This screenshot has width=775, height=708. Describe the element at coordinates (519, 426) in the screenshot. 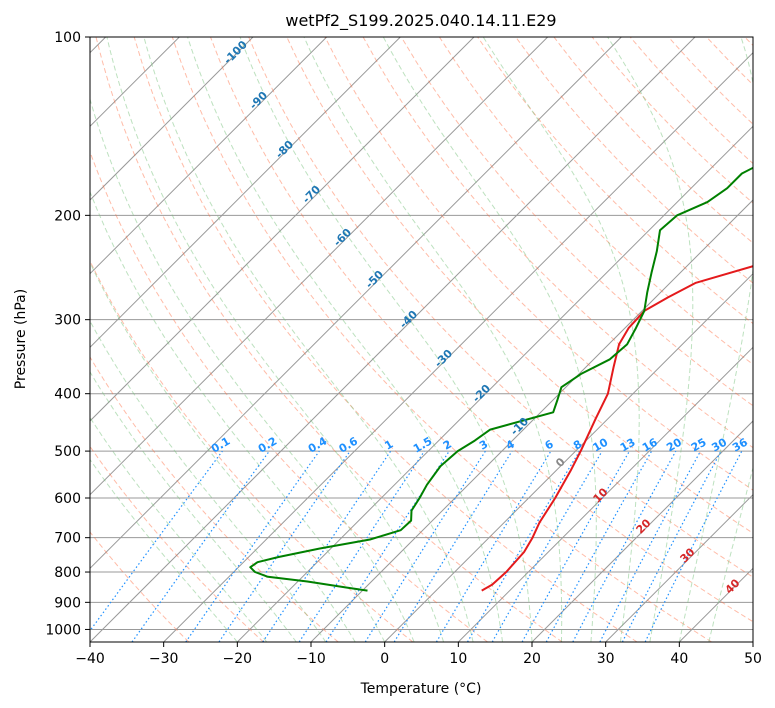

I see `dry-adiabat-label: -10` at that location.